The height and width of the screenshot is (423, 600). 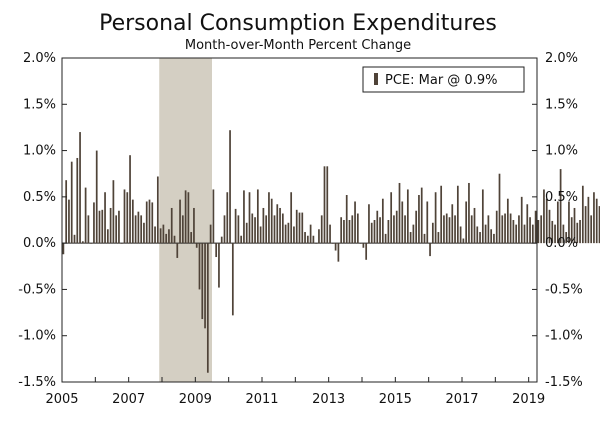 I want to click on legend-label: PCE: Mar @ 0.9%, so click(x=441, y=80).